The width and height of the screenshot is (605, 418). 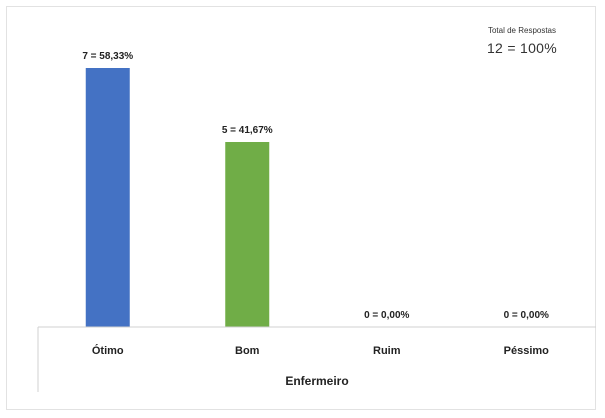 What do you see at coordinates (107, 56) in the screenshot?
I see `data-label-otimo: 7 = 58,33%` at bounding box center [107, 56].